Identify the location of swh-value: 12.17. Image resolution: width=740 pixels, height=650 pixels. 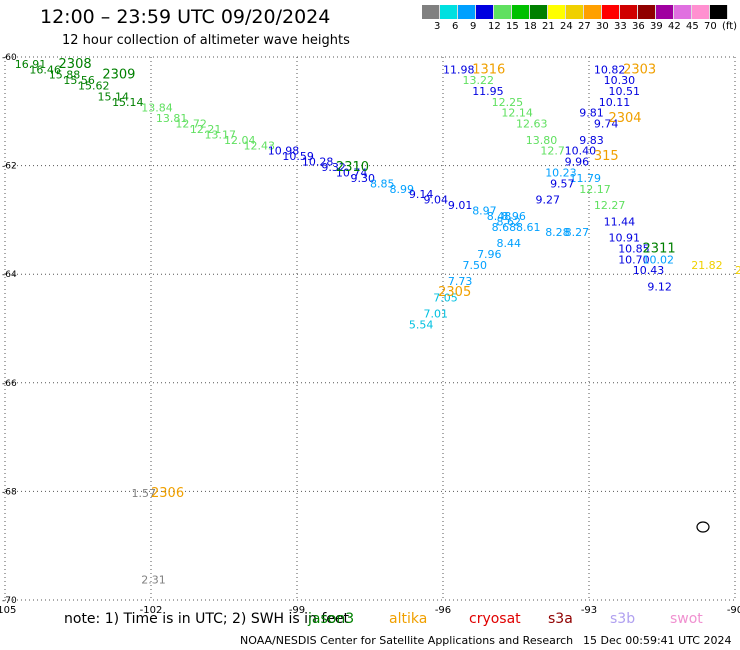
(595, 189).